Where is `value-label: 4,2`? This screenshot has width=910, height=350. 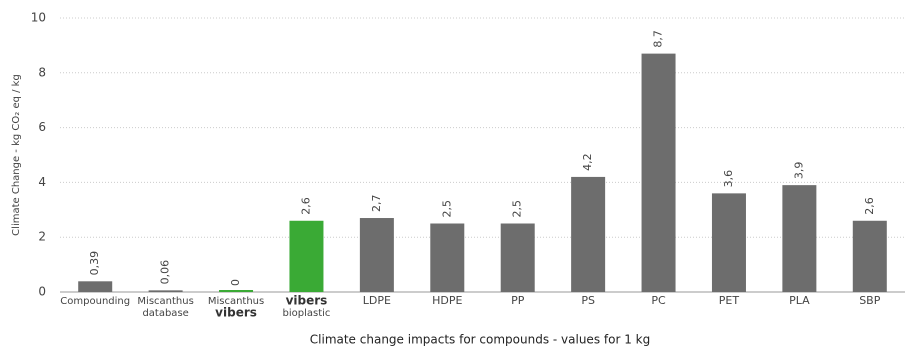
value-label: 4,2 is located at coordinates (587, 162).